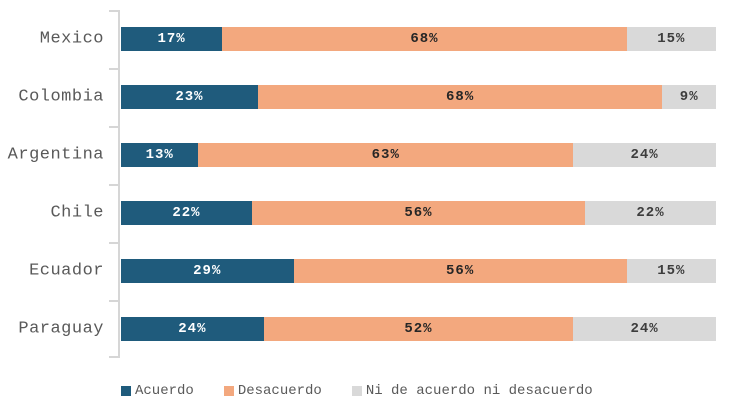 The image size is (730, 411). I want to click on chart-row: Paraguay 24% 52% 24%, so click(365, 329).